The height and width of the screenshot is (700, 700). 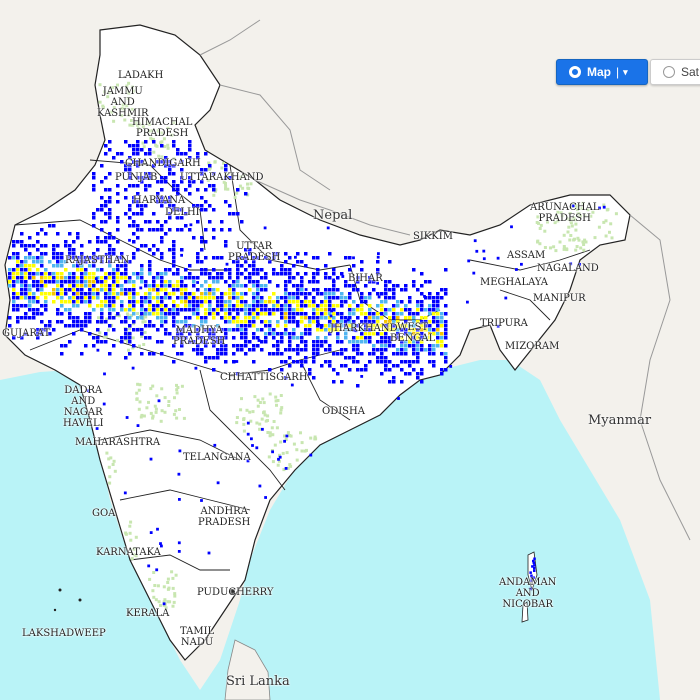 What do you see at coordinates (669, 72) in the screenshot?
I see `radio-unselected-icon` at bounding box center [669, 72].